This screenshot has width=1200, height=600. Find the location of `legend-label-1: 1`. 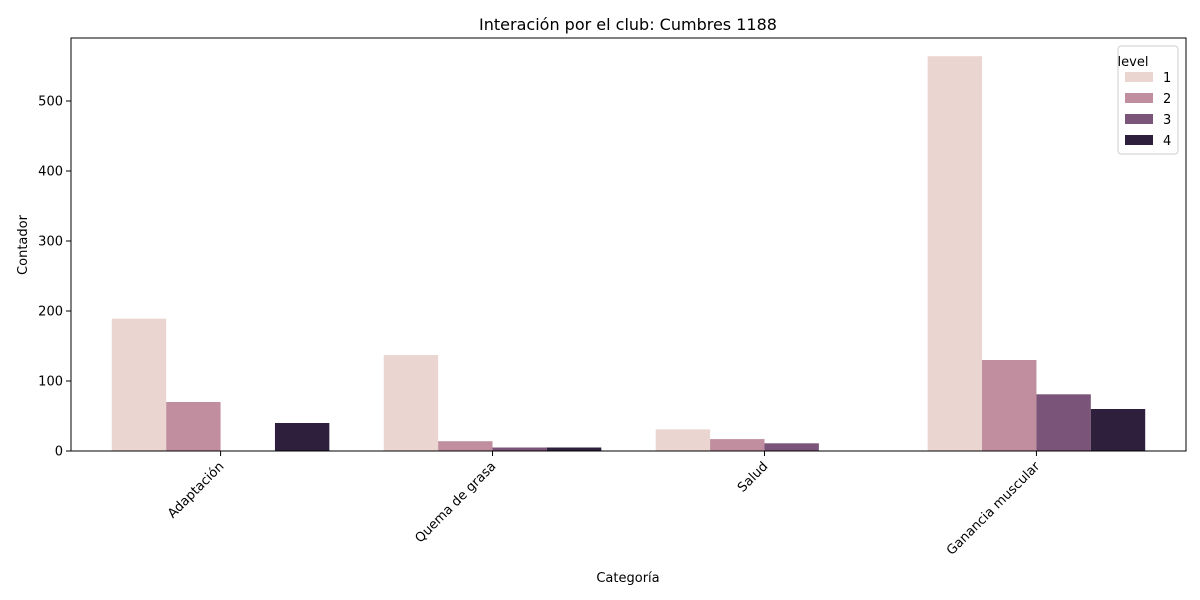

legend-label-1: 1 is located at coordinates (1167, 78).